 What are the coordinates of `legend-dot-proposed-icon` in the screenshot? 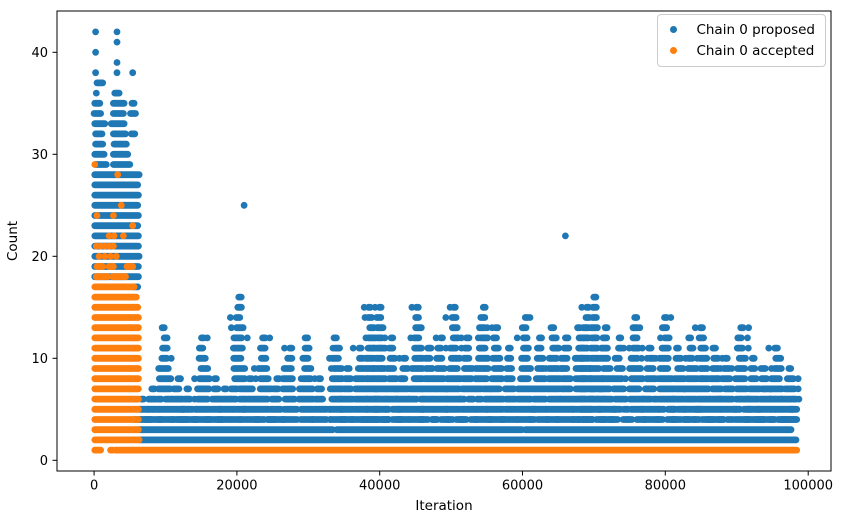 It's located at (674, 29).